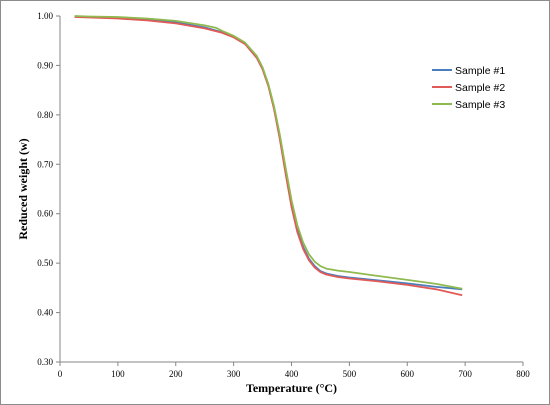 This screenshot has height=405, width=550. What do you see at coordinates (291, 388) in the screenshot?
I see `x-axis-label: Temperature (°C)` at bounding box center [291, 388].